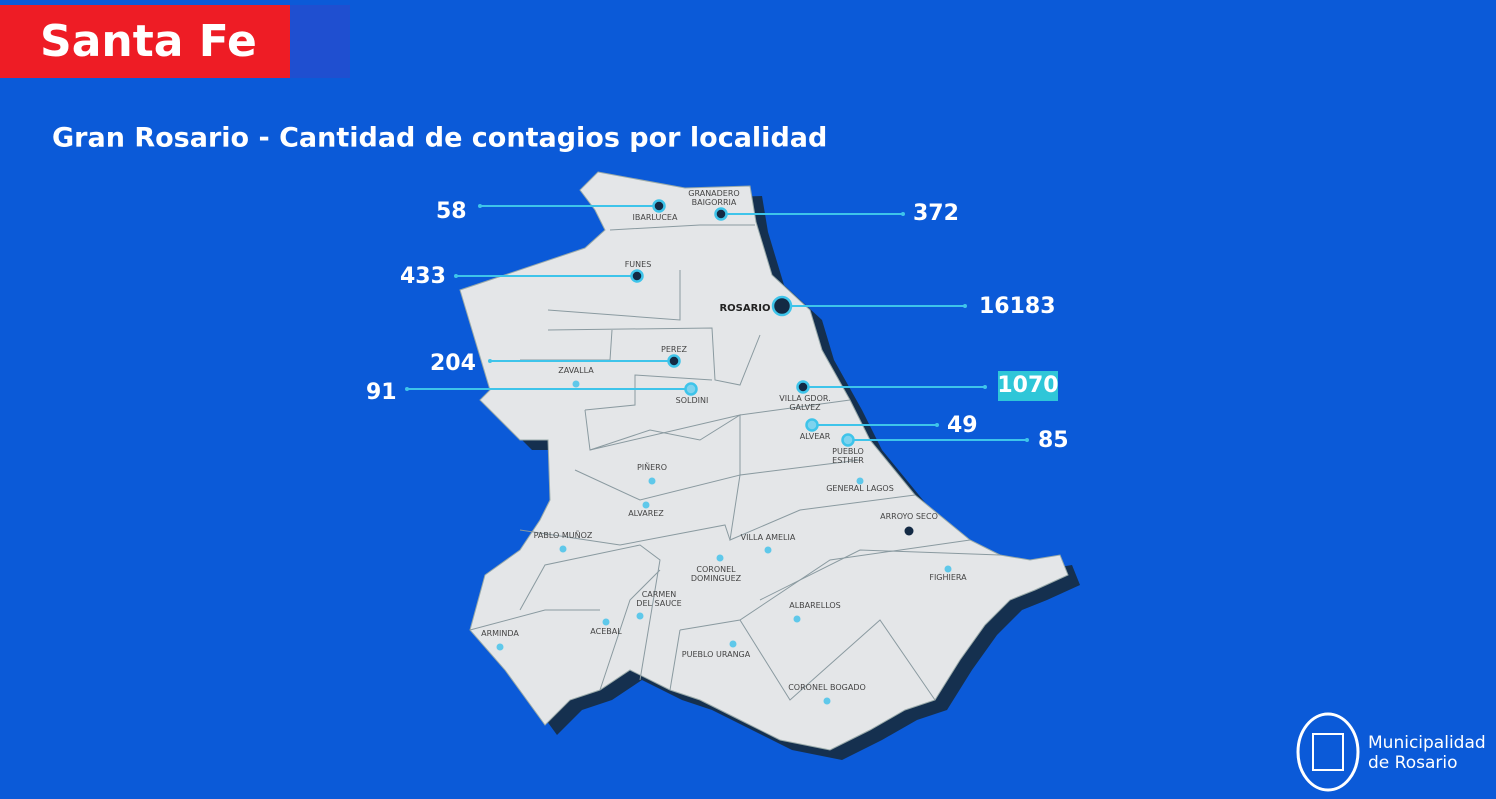 This screenshot has height=799, width=1496. I want to click on locality-name: IBARLUCEA, so click(655, 217).